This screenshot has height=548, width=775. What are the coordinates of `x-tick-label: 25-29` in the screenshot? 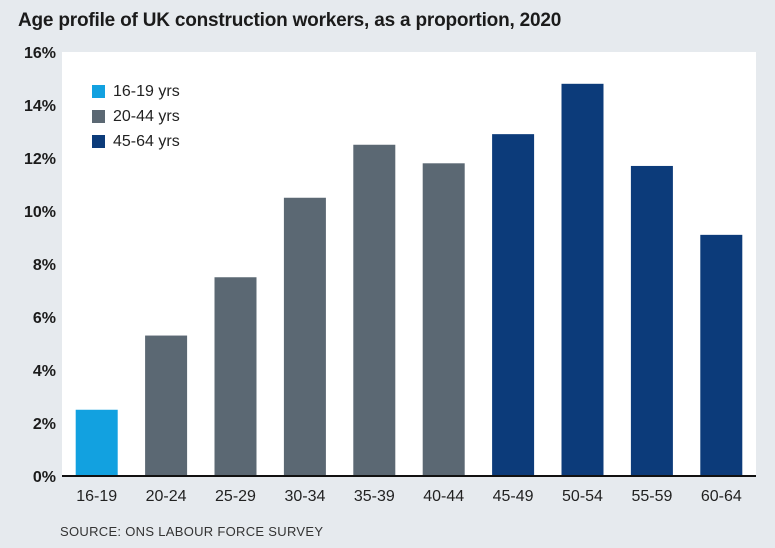 It's located at (235, 496).